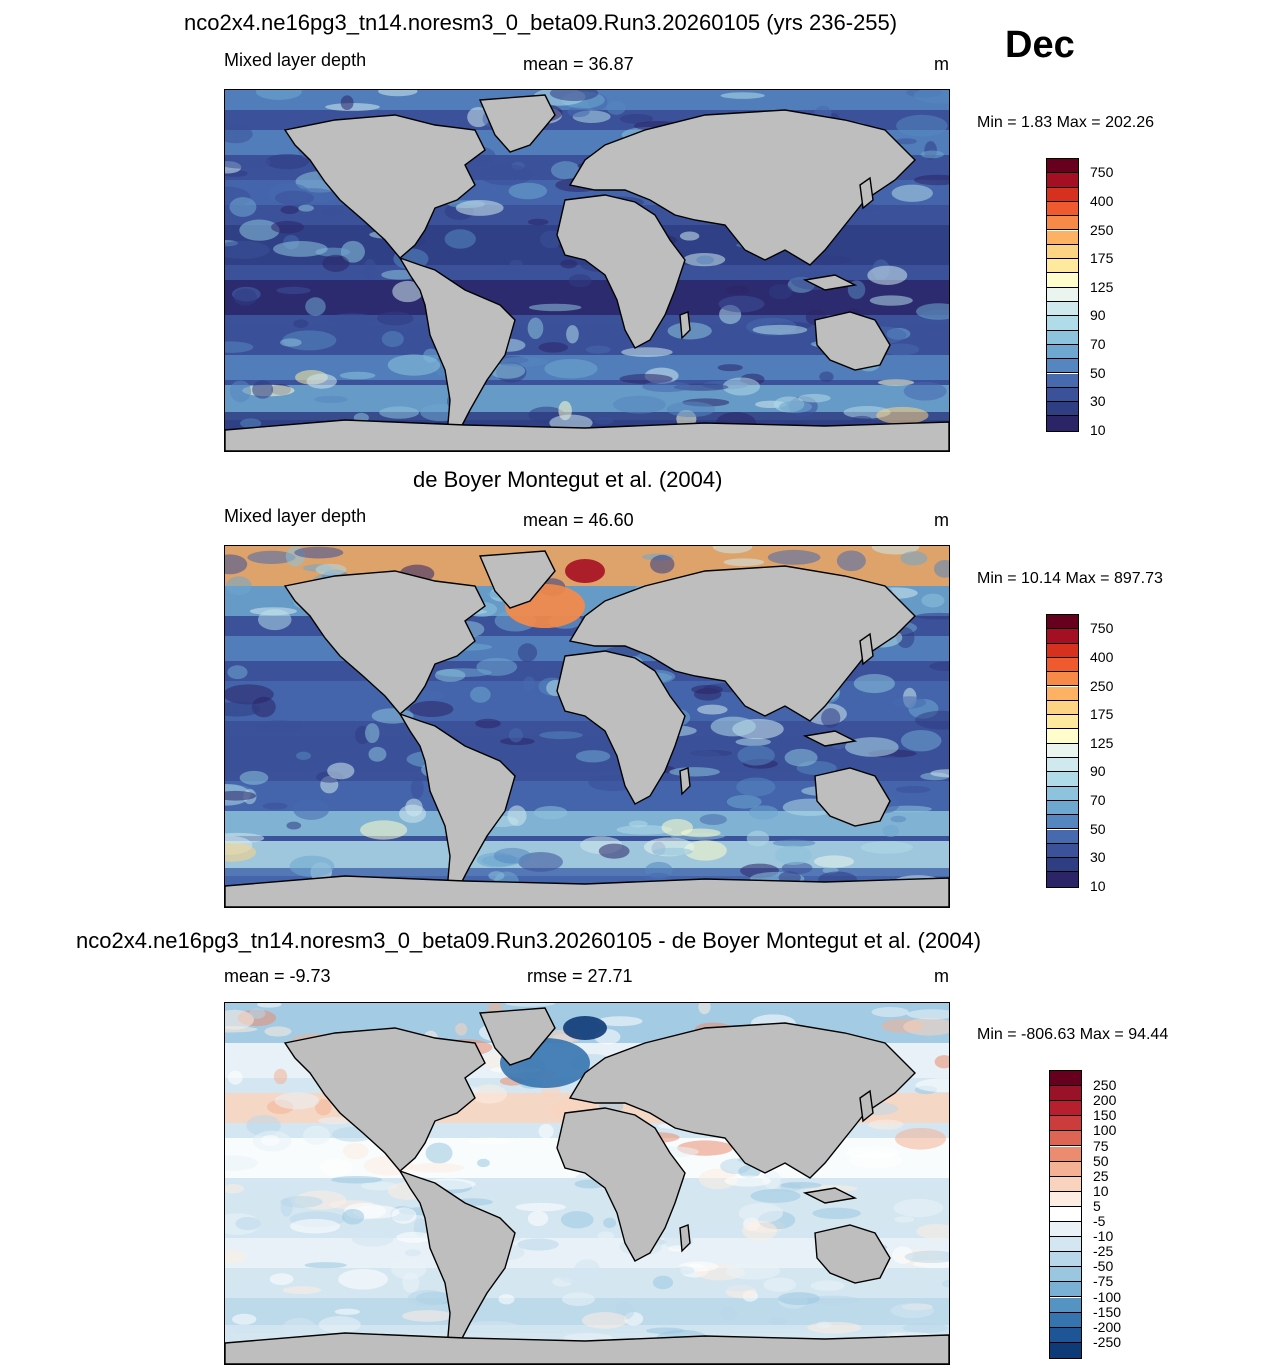 Image resolution: width=1283 pixels, height=1370 pixels. What do you see at coordinates (1040, 45) in the screenshot?
I see `month-label: Dec` at bounding box center [1040, 45].